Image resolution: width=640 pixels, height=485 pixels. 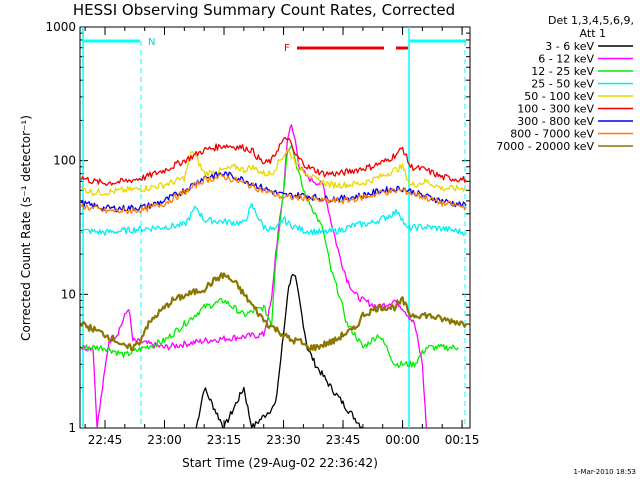 What do you see at coordinates (68, 294) in the screenshot?
I see `y-tick-label: 10` at bounding box center [68, 294].